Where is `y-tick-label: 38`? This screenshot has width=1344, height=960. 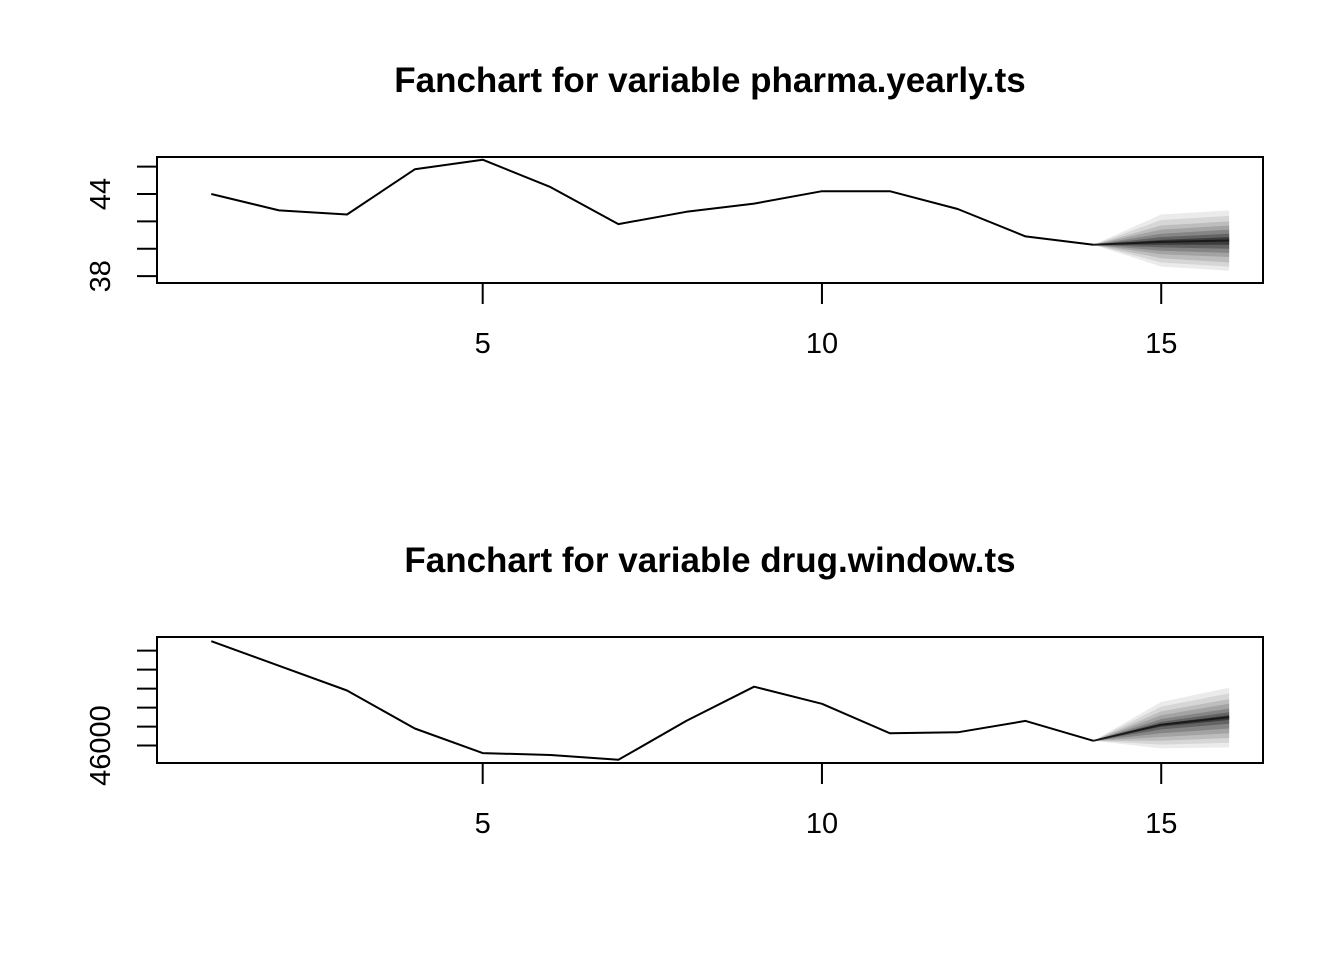
y-tick-label: 38 is located at coordinates (101, 276).